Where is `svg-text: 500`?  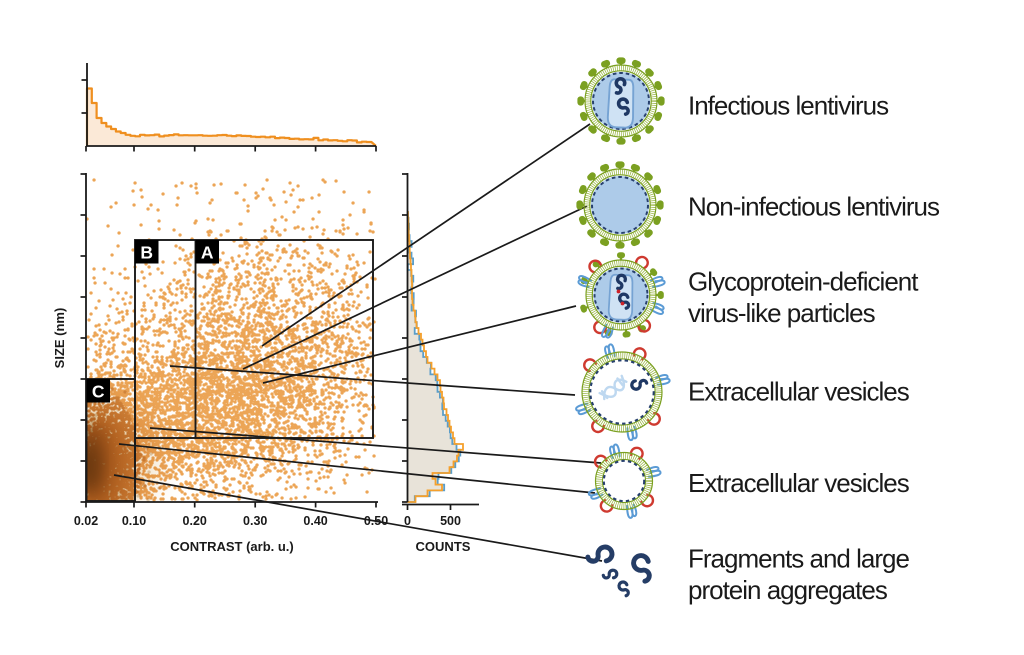 svg-text: 500 is located at coordinates (450, 521).